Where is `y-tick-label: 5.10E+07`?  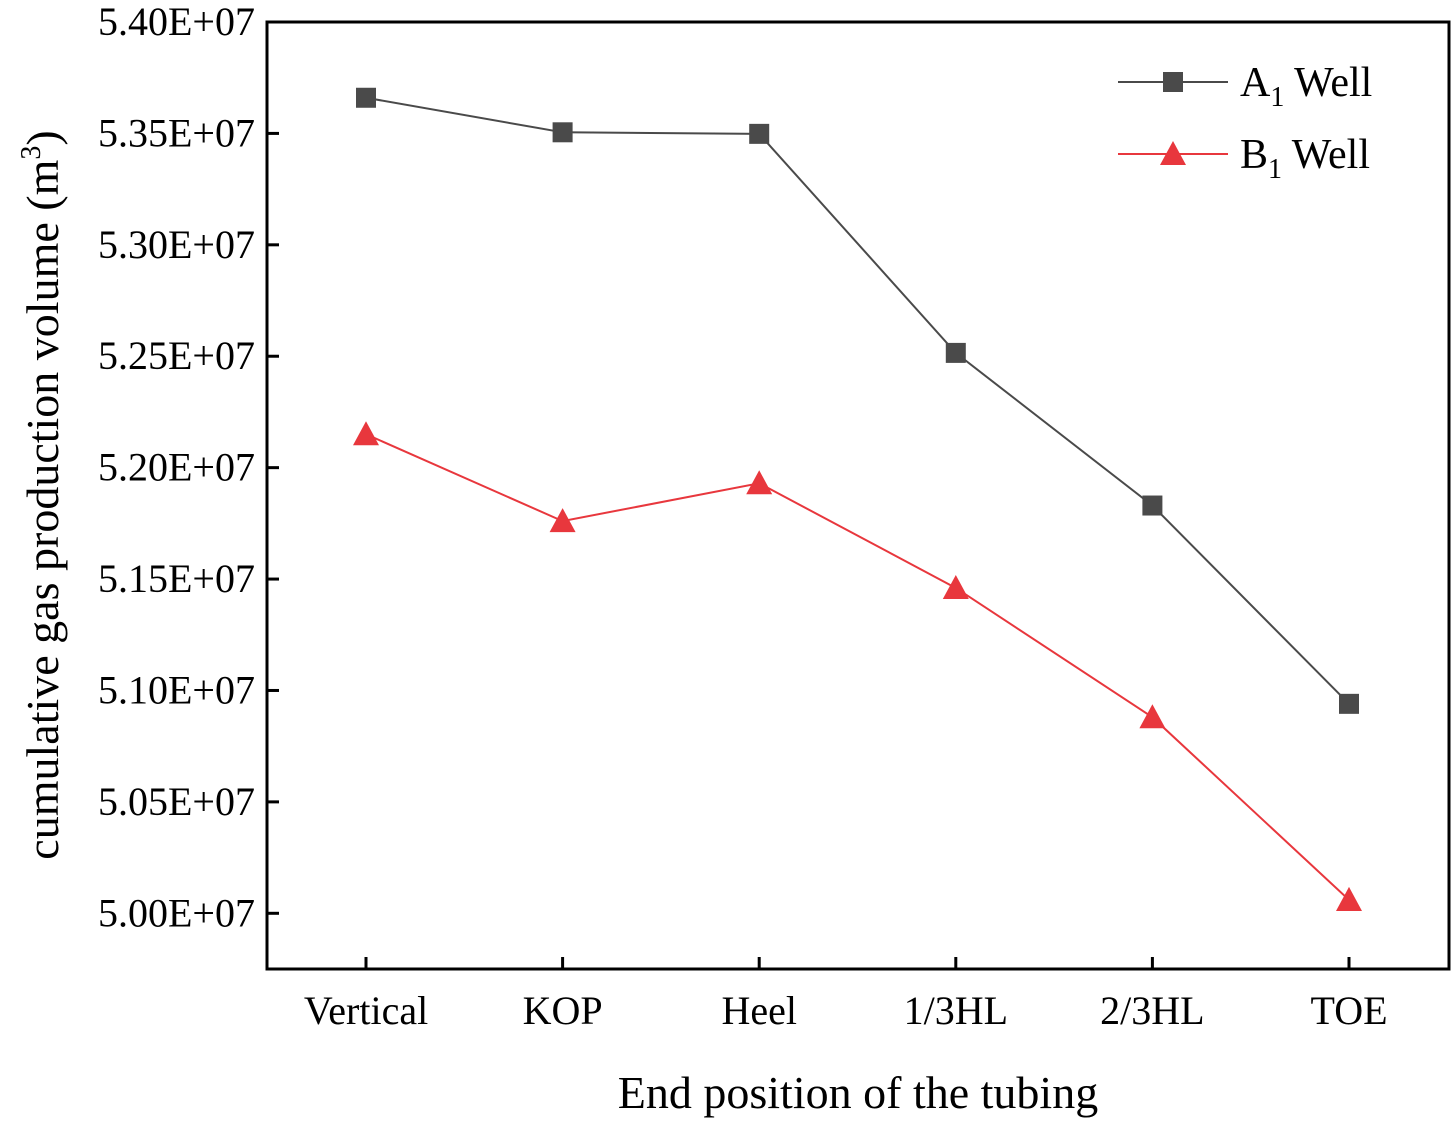
y-tick-label: 5.10E+07 is located at coordinates (176, 689).